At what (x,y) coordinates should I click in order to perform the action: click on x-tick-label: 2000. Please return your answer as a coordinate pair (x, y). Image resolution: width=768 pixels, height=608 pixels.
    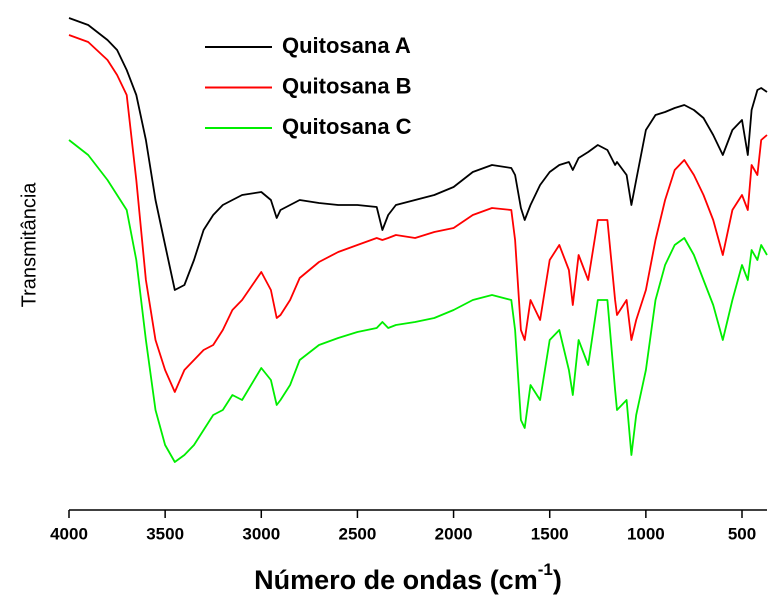
    Looking at the image, I should click on (454, 533).